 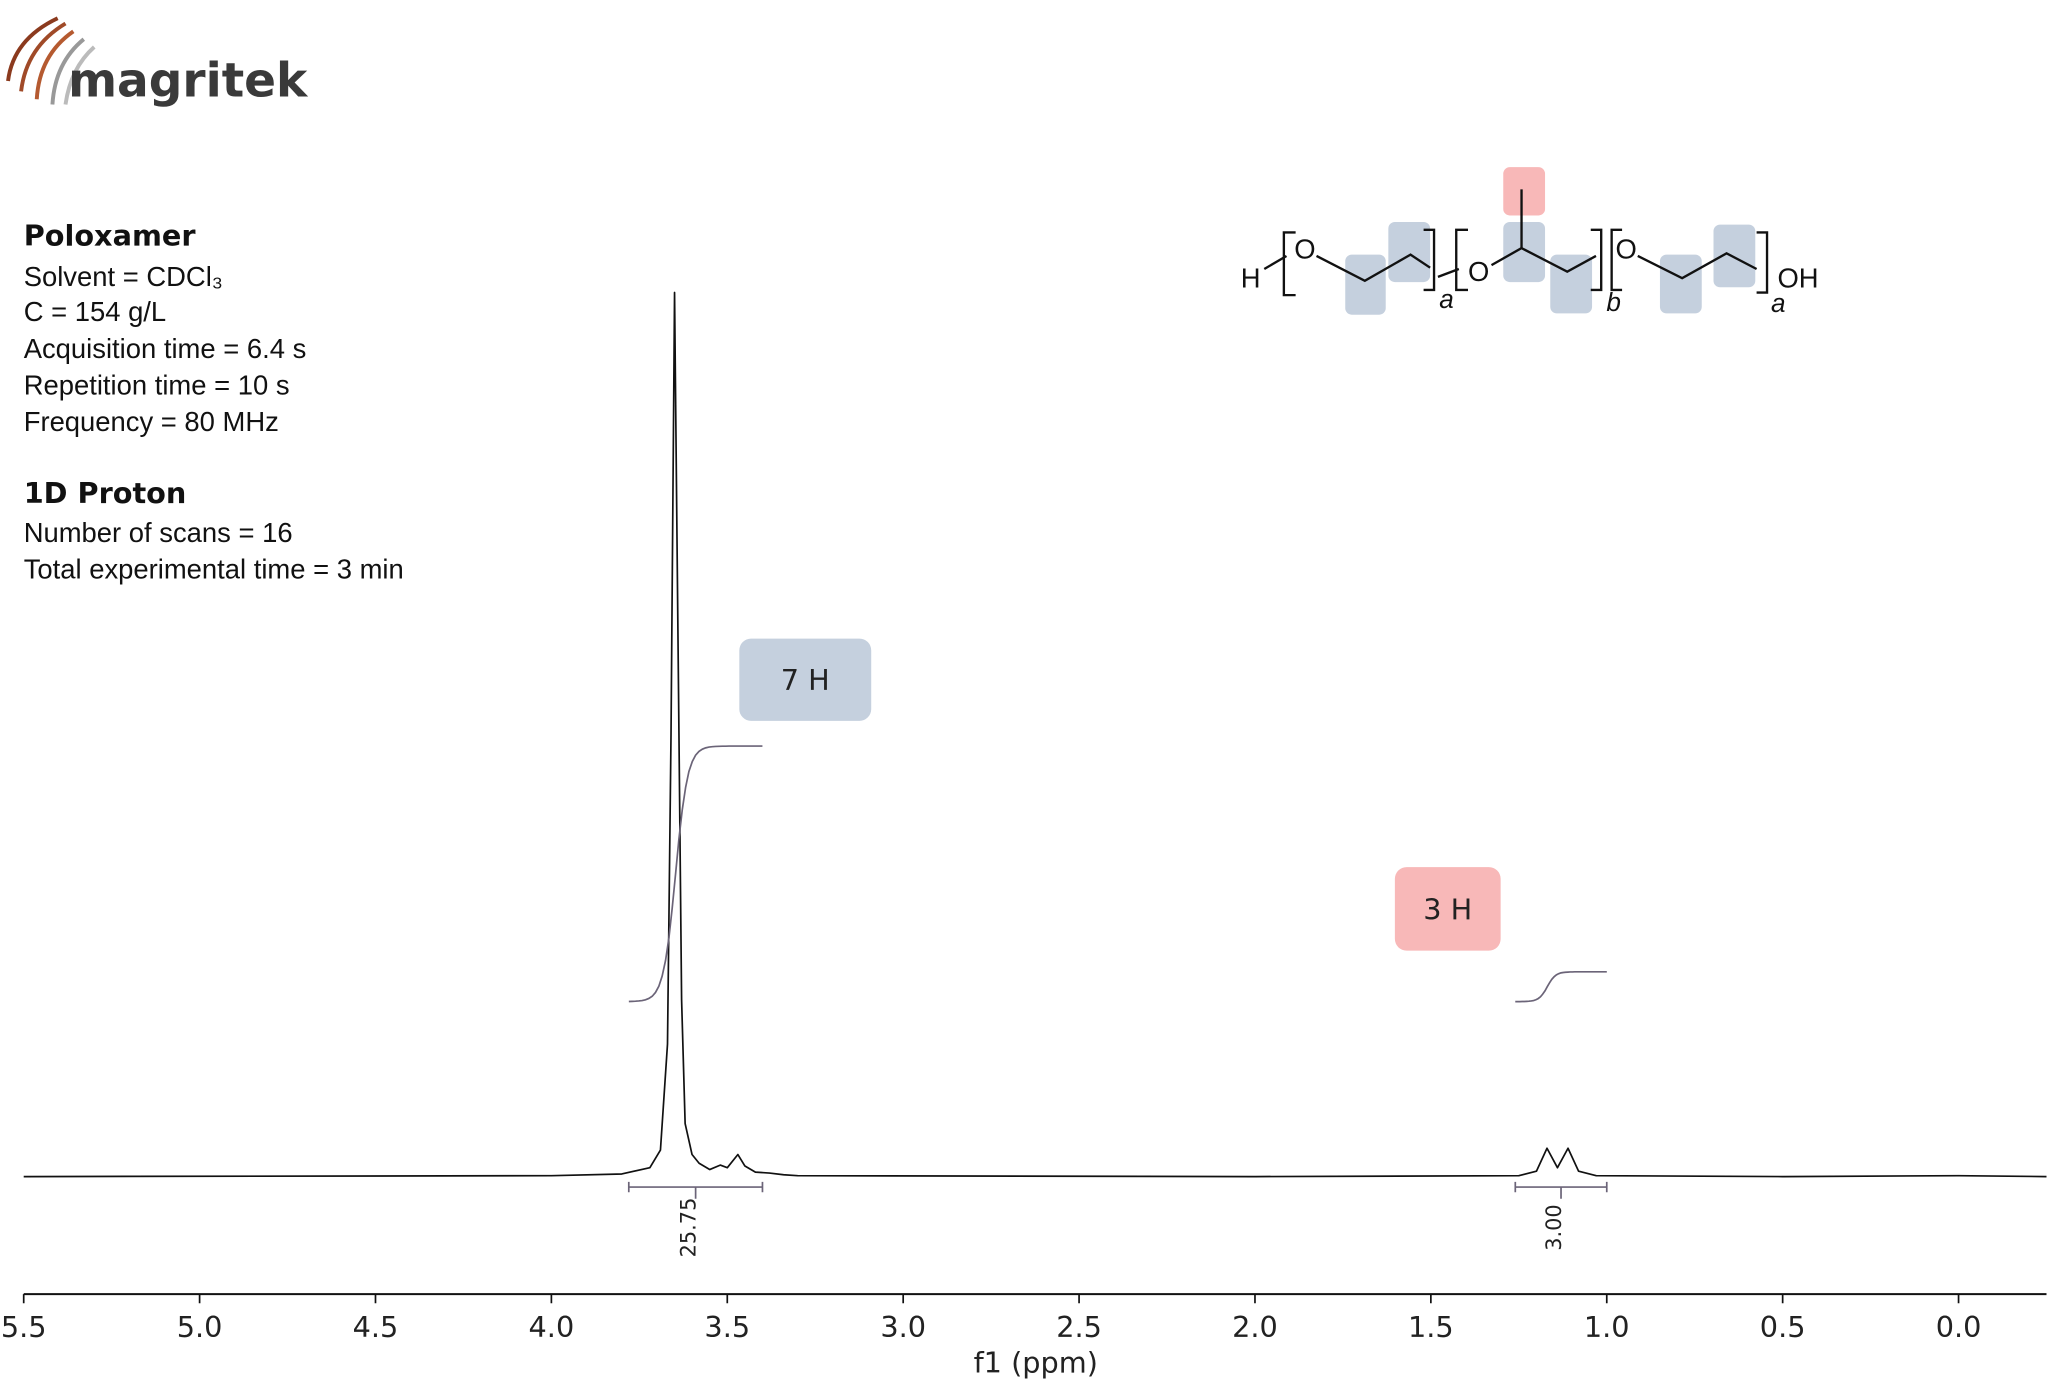 I want to click on x-tick-label: 2.5, so click(x=1079, y=1327).